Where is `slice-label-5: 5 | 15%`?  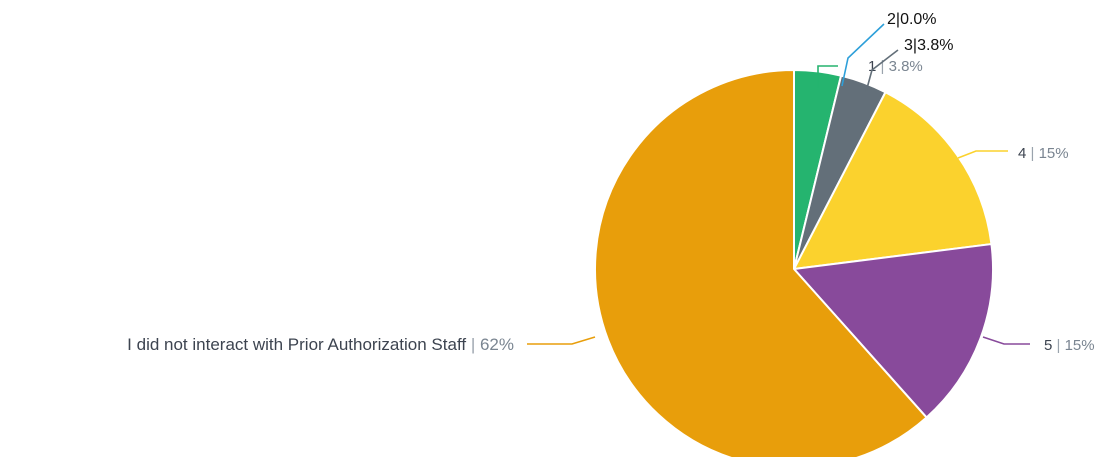
slice-label-5: 5 | 15% is located at coordinates (1069, 345).